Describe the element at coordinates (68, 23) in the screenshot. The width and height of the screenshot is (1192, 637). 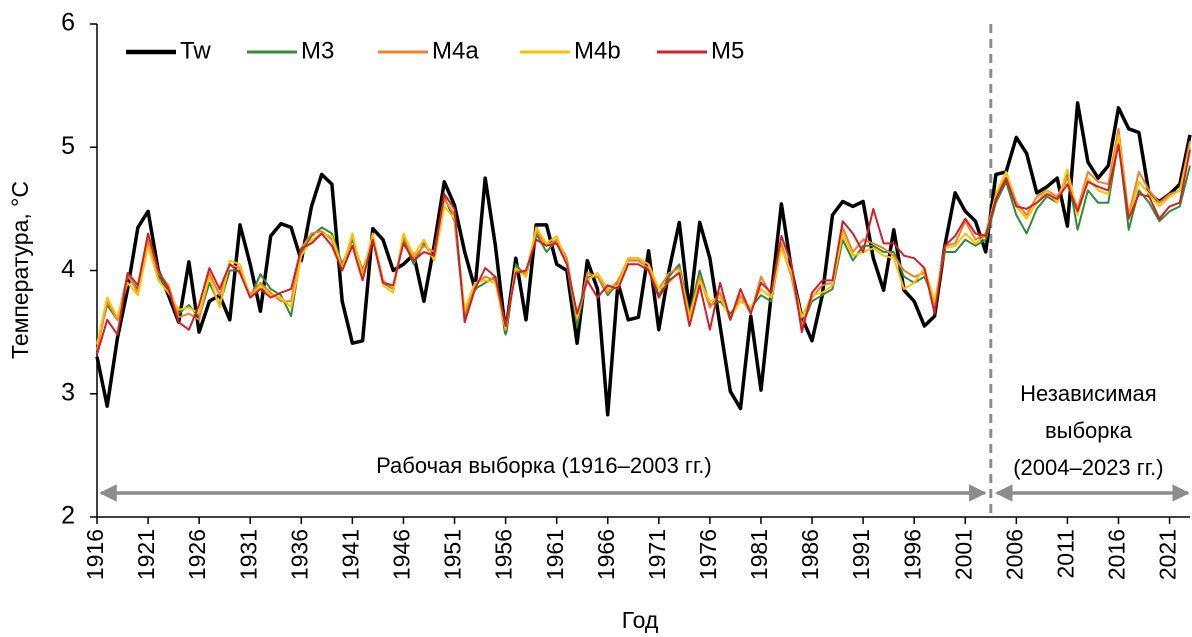
I see `y-tick-label: 6` at that location.